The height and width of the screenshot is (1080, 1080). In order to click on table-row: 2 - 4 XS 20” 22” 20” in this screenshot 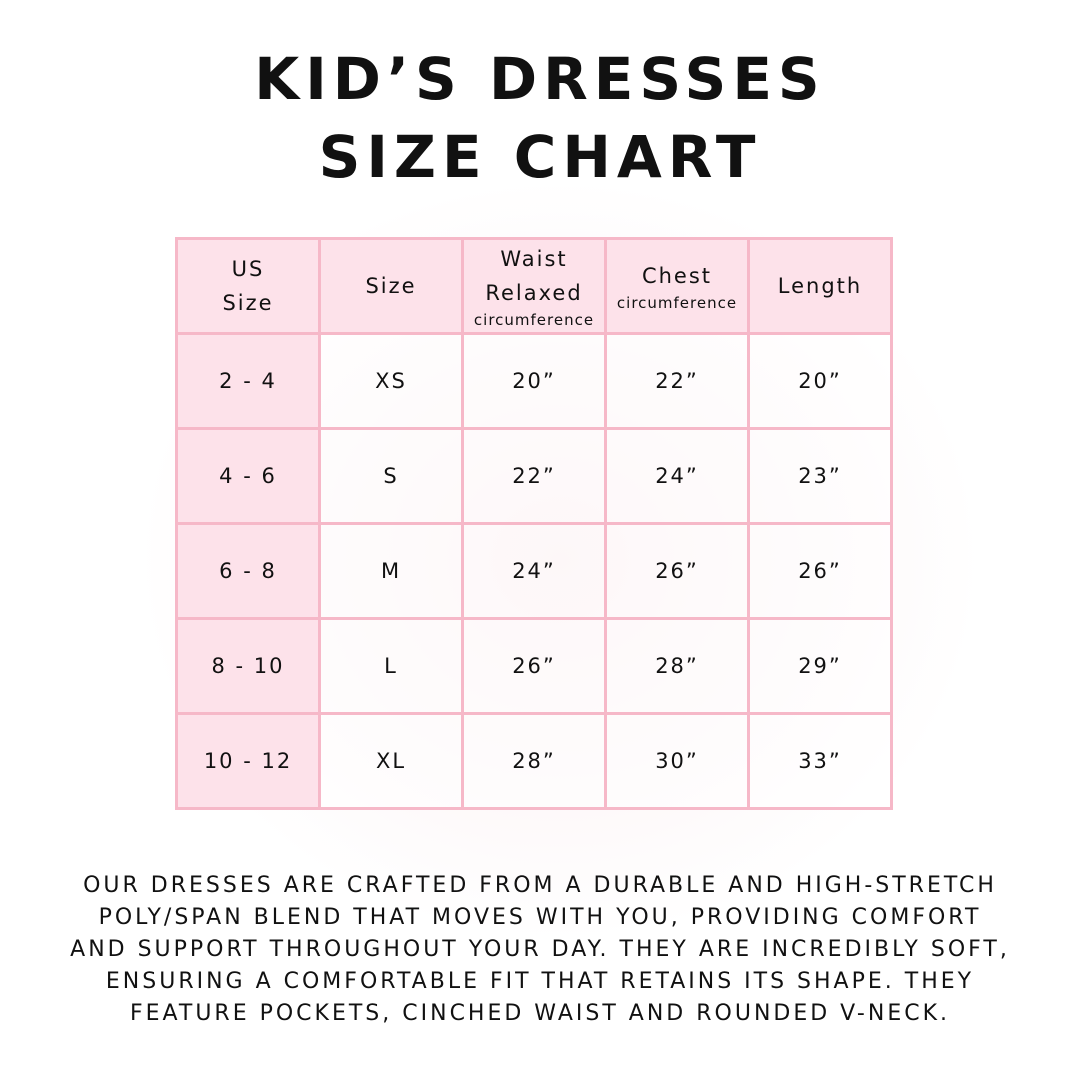, I will do `click(534, 381)`.